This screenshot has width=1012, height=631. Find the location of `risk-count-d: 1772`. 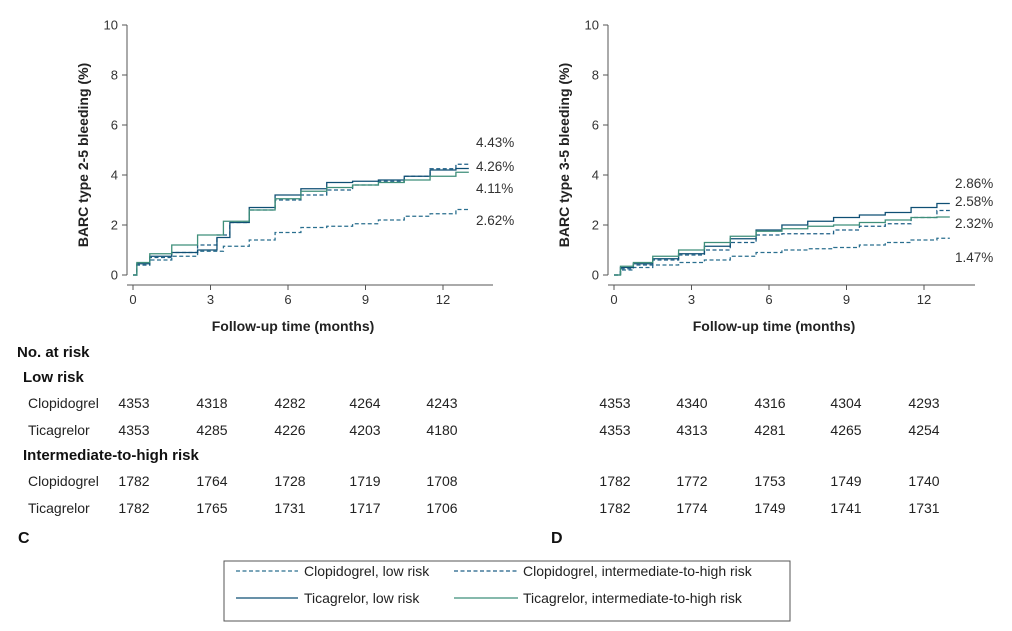

risk-count-d: 1772 is located at coordinates (691, 481).